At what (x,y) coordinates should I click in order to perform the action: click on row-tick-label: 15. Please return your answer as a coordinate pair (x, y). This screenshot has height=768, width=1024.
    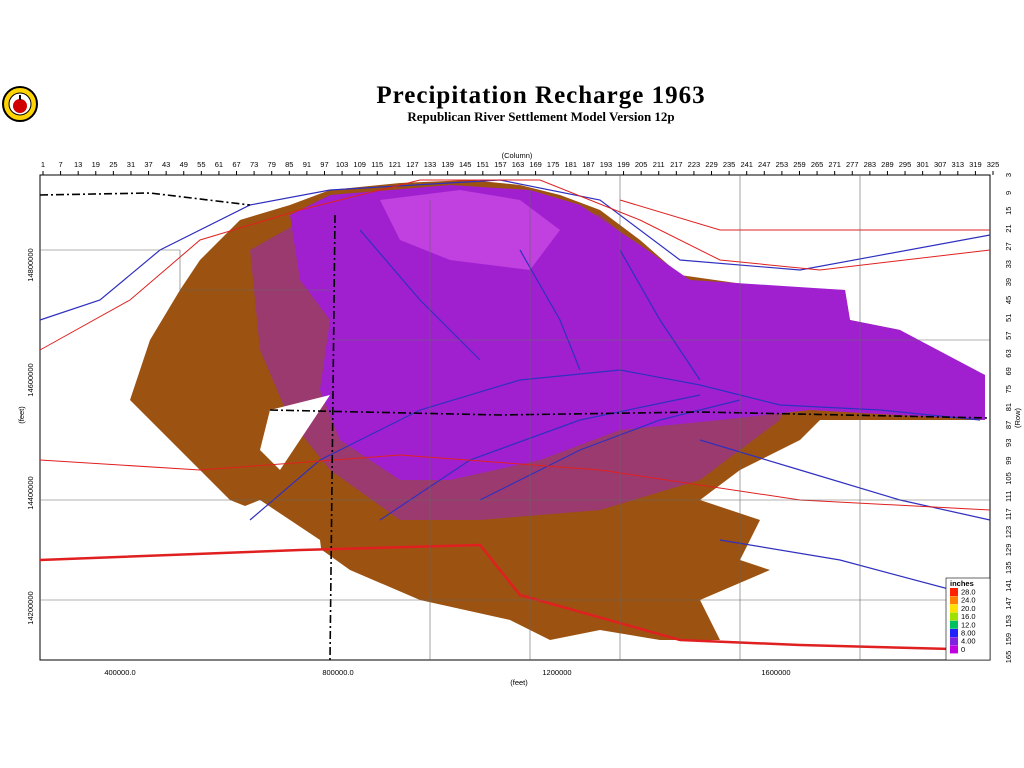
    Looking at the image, I should click on (1008, 211).